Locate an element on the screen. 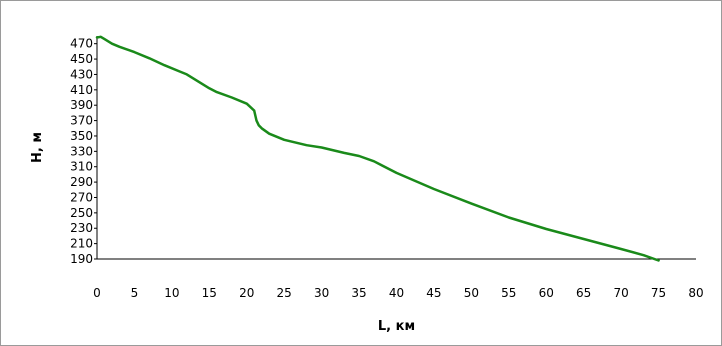 The height and width of the screenshot is (346, 722). x-tick-label: 55 is located at coordinates (508, 293).